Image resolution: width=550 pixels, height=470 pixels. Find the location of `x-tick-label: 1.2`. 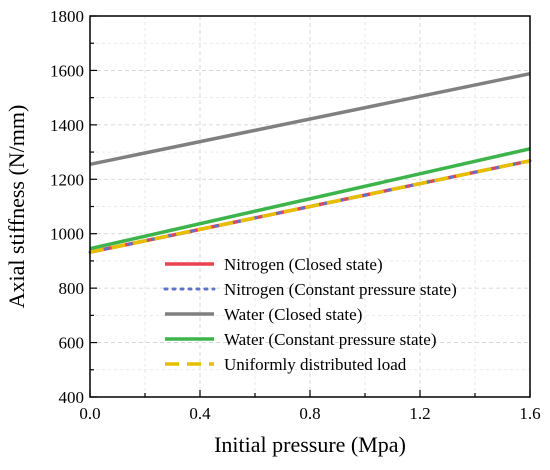

x-tick-label: 1.2 is located at coordinates (419, 413).